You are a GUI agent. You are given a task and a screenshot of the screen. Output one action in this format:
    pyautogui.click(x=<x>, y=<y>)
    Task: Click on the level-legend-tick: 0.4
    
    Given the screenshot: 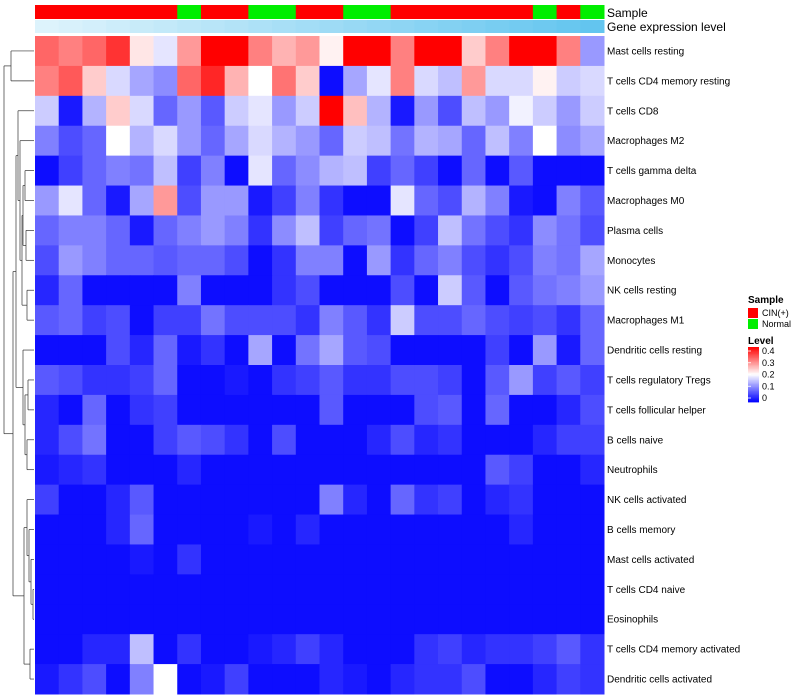 What is the action you would take?
    pyautogui.click(x=768, y=351)
    